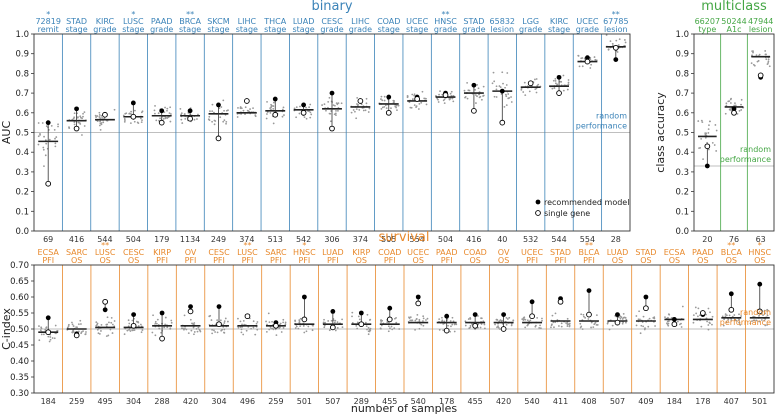 Image resolution: width=777 pixels, height=420 pixels. Describe the element at coordinates (49, 252) in the screenshot. I see `survival-category-label: ECSA` at that location.